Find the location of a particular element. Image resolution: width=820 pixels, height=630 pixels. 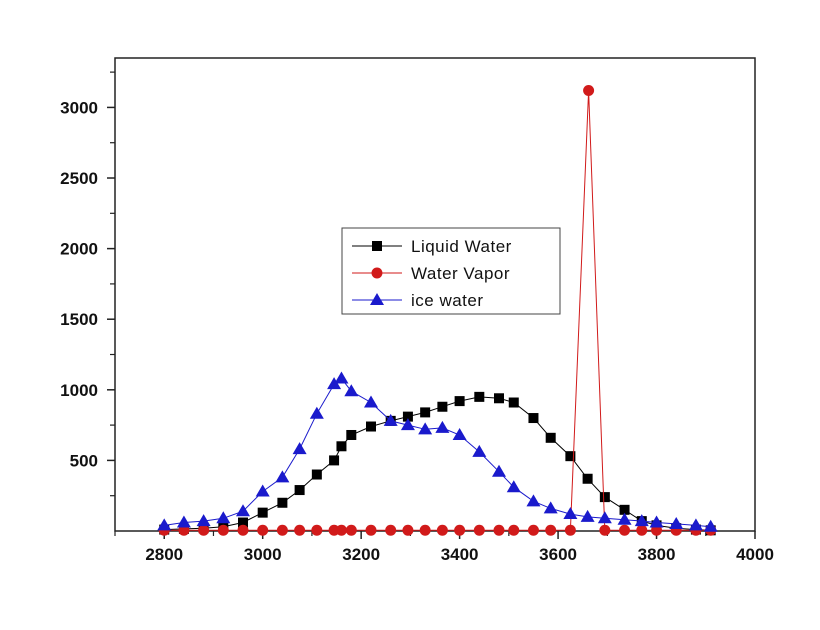

x-tick-label: 3200 is located at coordinates (361, 554).